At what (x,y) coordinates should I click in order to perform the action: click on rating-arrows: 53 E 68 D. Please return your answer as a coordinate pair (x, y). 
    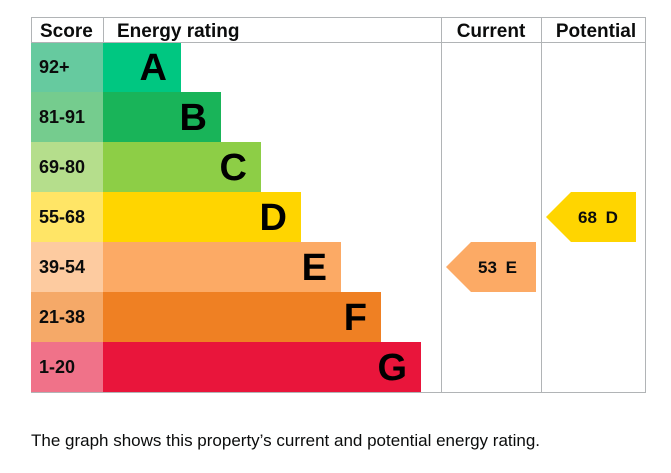
    Looking at the image, I should click on (541, 242).